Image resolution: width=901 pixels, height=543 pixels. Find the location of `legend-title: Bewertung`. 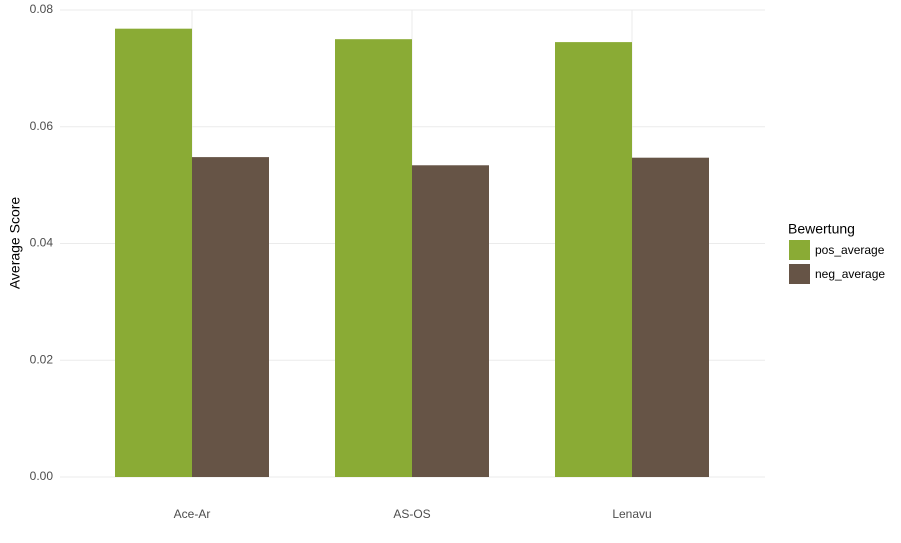

legend-title: Bewertung is located at coordinates (821, 229).